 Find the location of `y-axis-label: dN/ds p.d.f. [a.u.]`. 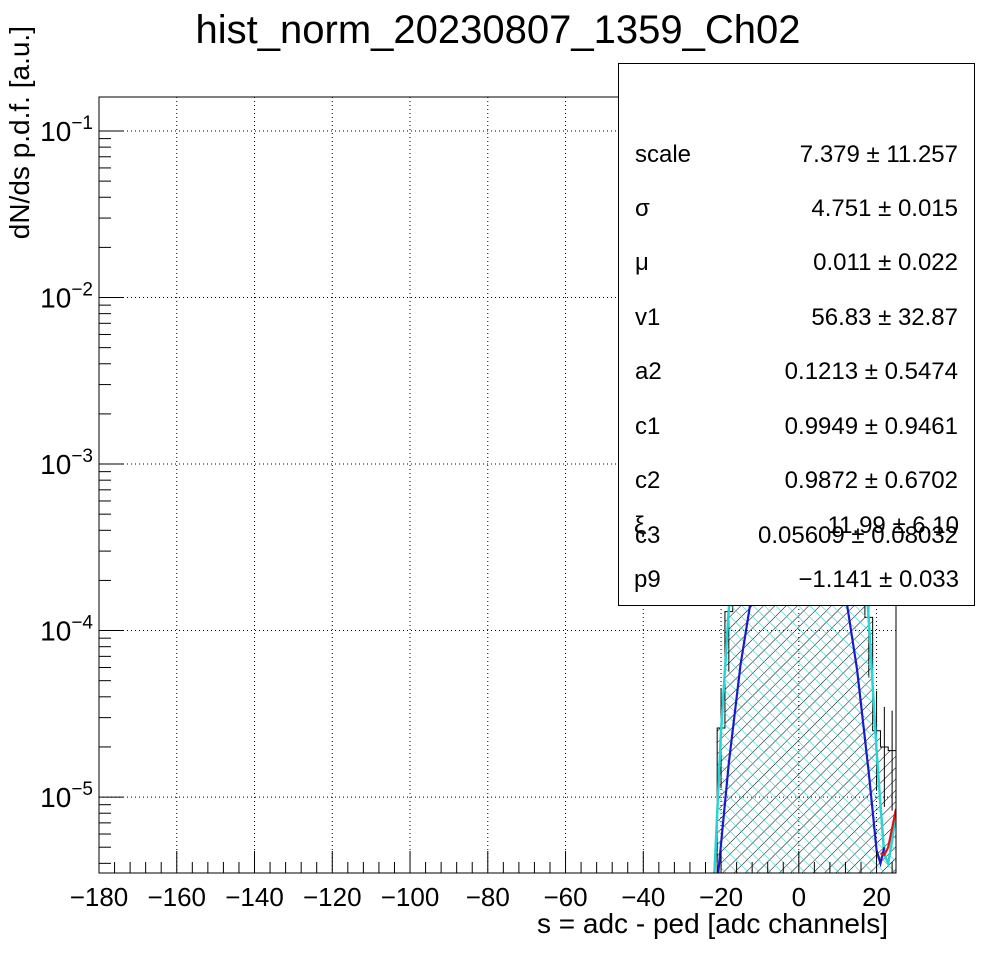

y-axis-label: dN/ds p.d.f. [a.u.] is located at coordinates (19, 133).